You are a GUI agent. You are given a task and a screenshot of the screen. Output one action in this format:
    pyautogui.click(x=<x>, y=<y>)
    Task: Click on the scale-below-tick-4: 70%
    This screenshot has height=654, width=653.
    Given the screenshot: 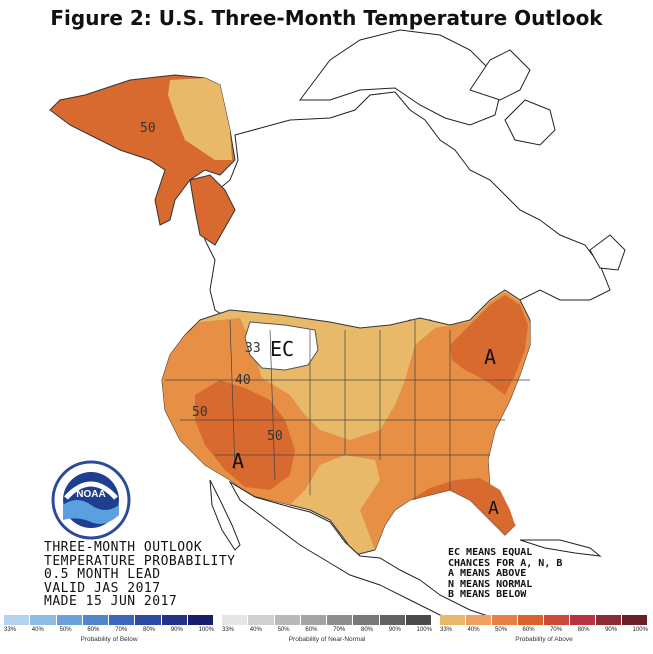 What is the action you would take?
    pyautogui.click(x=121, y=630)
    